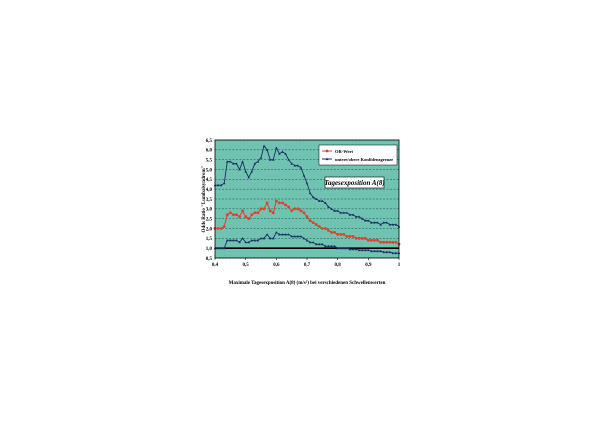 The image size is (600, 424). Describe the element at coordinates (327, 159) in the screenshot. I see `legend-ci-swatch-marker` at that location.